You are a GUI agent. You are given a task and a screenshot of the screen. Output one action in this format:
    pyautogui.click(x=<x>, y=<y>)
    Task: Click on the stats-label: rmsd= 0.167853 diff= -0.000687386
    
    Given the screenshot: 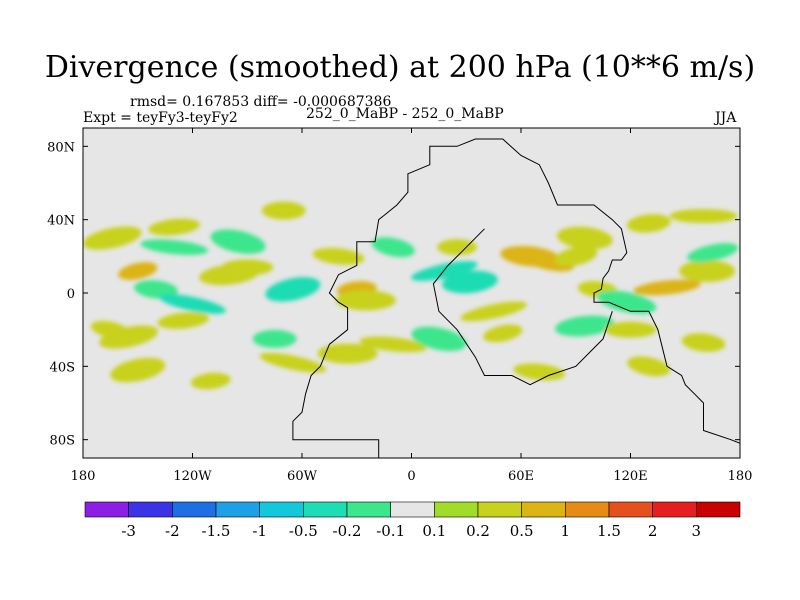 What is the action you would take?
    pyautogui.click(x=261, y=102)
    